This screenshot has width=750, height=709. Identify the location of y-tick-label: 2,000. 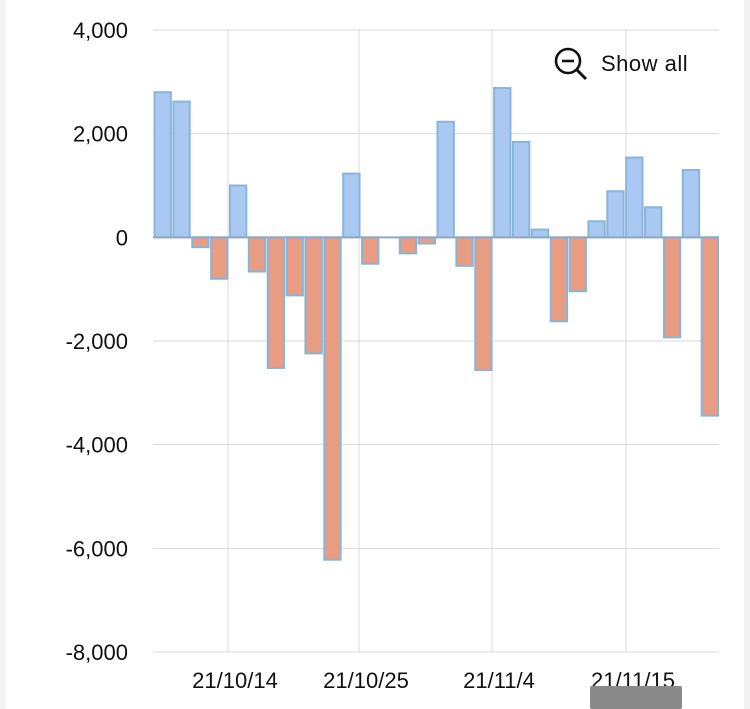
(100, 134).